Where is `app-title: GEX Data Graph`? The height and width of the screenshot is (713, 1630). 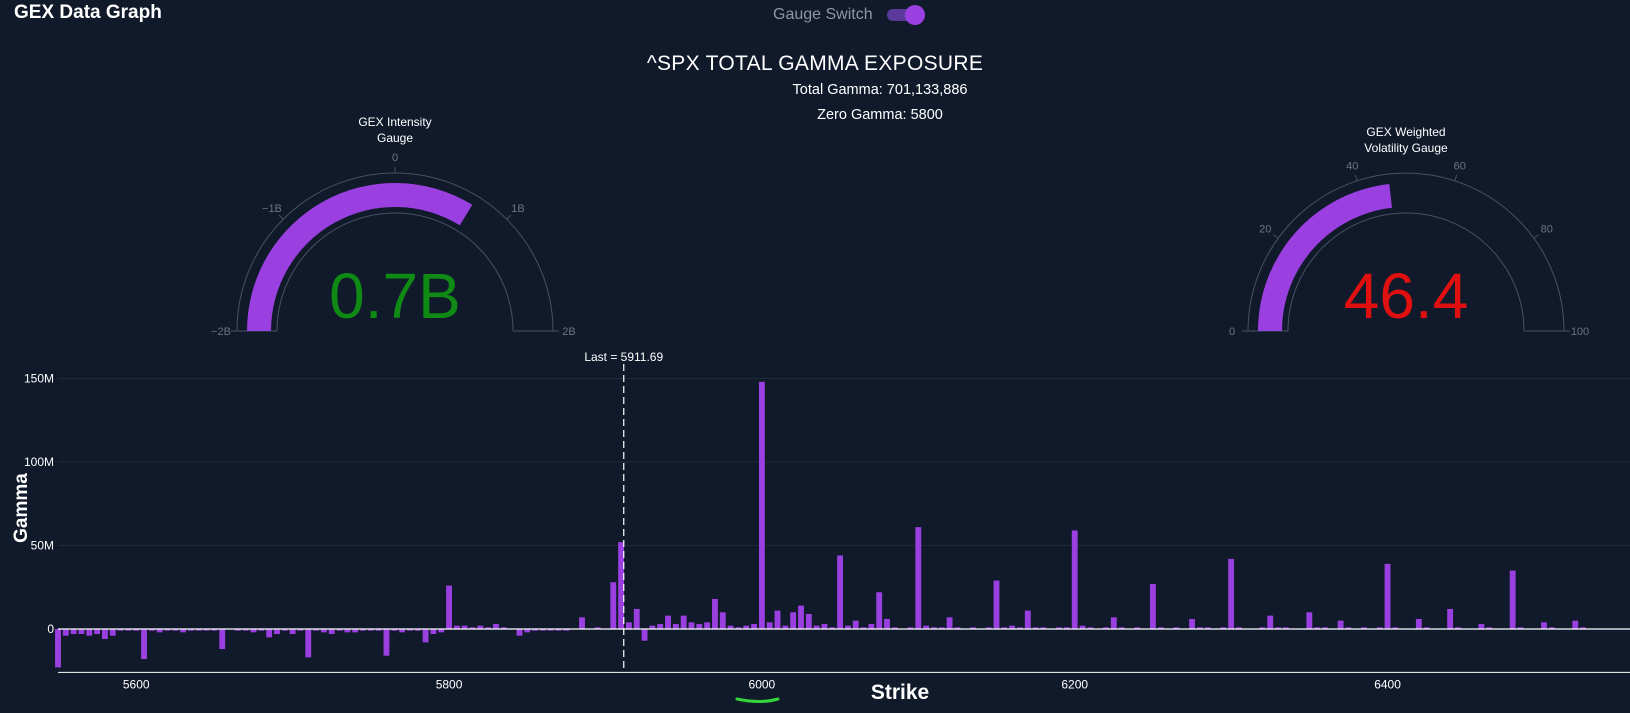
app-title: GEX Data Graph is located at coordinates (88, 12).